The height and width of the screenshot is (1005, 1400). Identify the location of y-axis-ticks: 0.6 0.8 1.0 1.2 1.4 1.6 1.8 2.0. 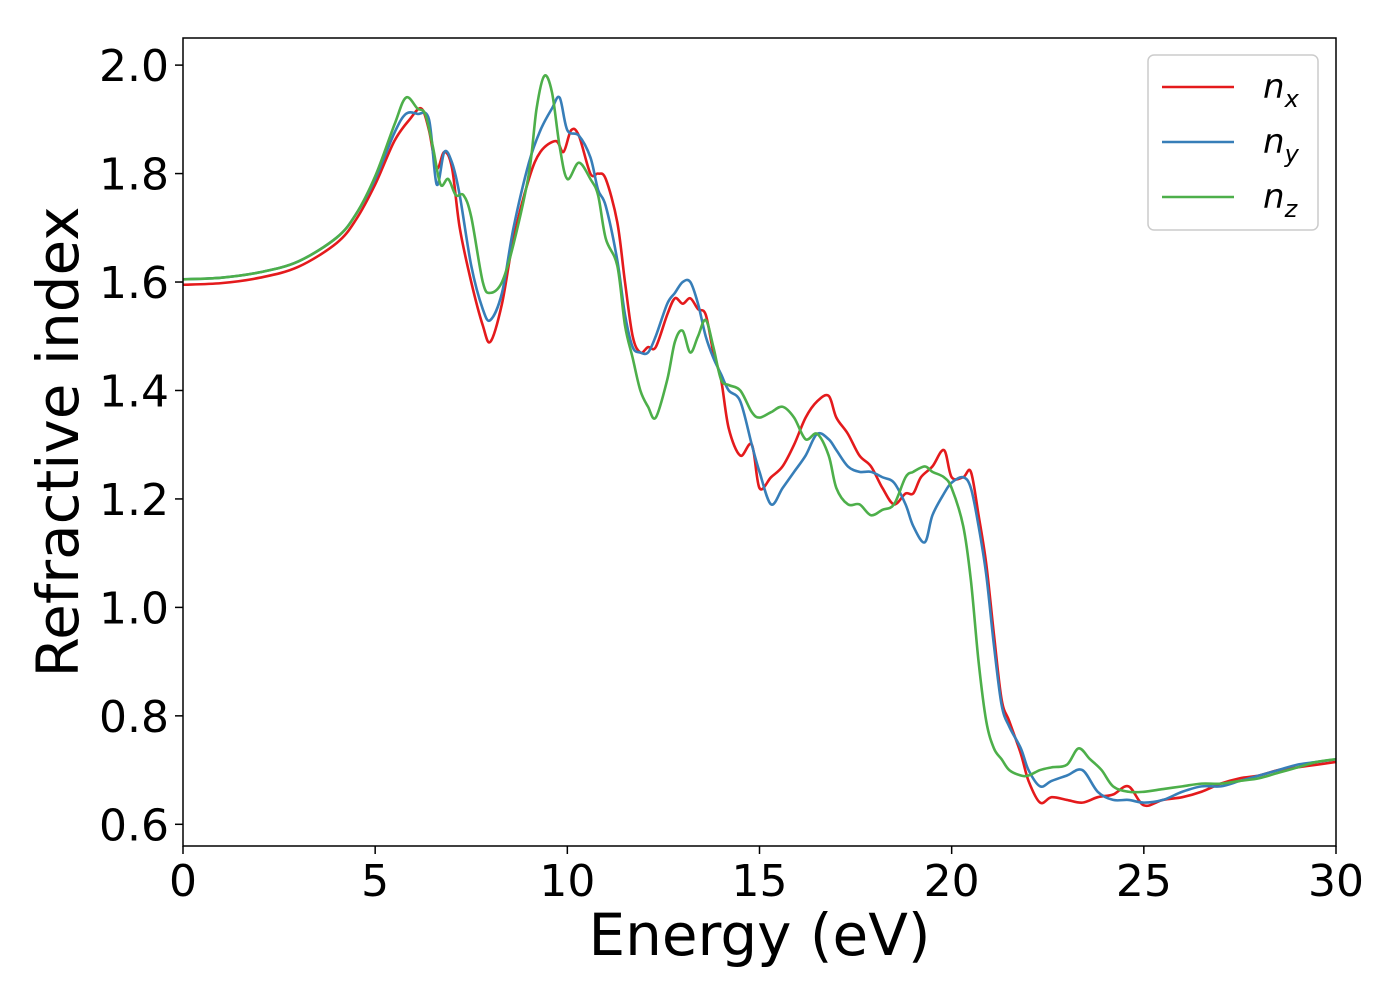
(141, 446).